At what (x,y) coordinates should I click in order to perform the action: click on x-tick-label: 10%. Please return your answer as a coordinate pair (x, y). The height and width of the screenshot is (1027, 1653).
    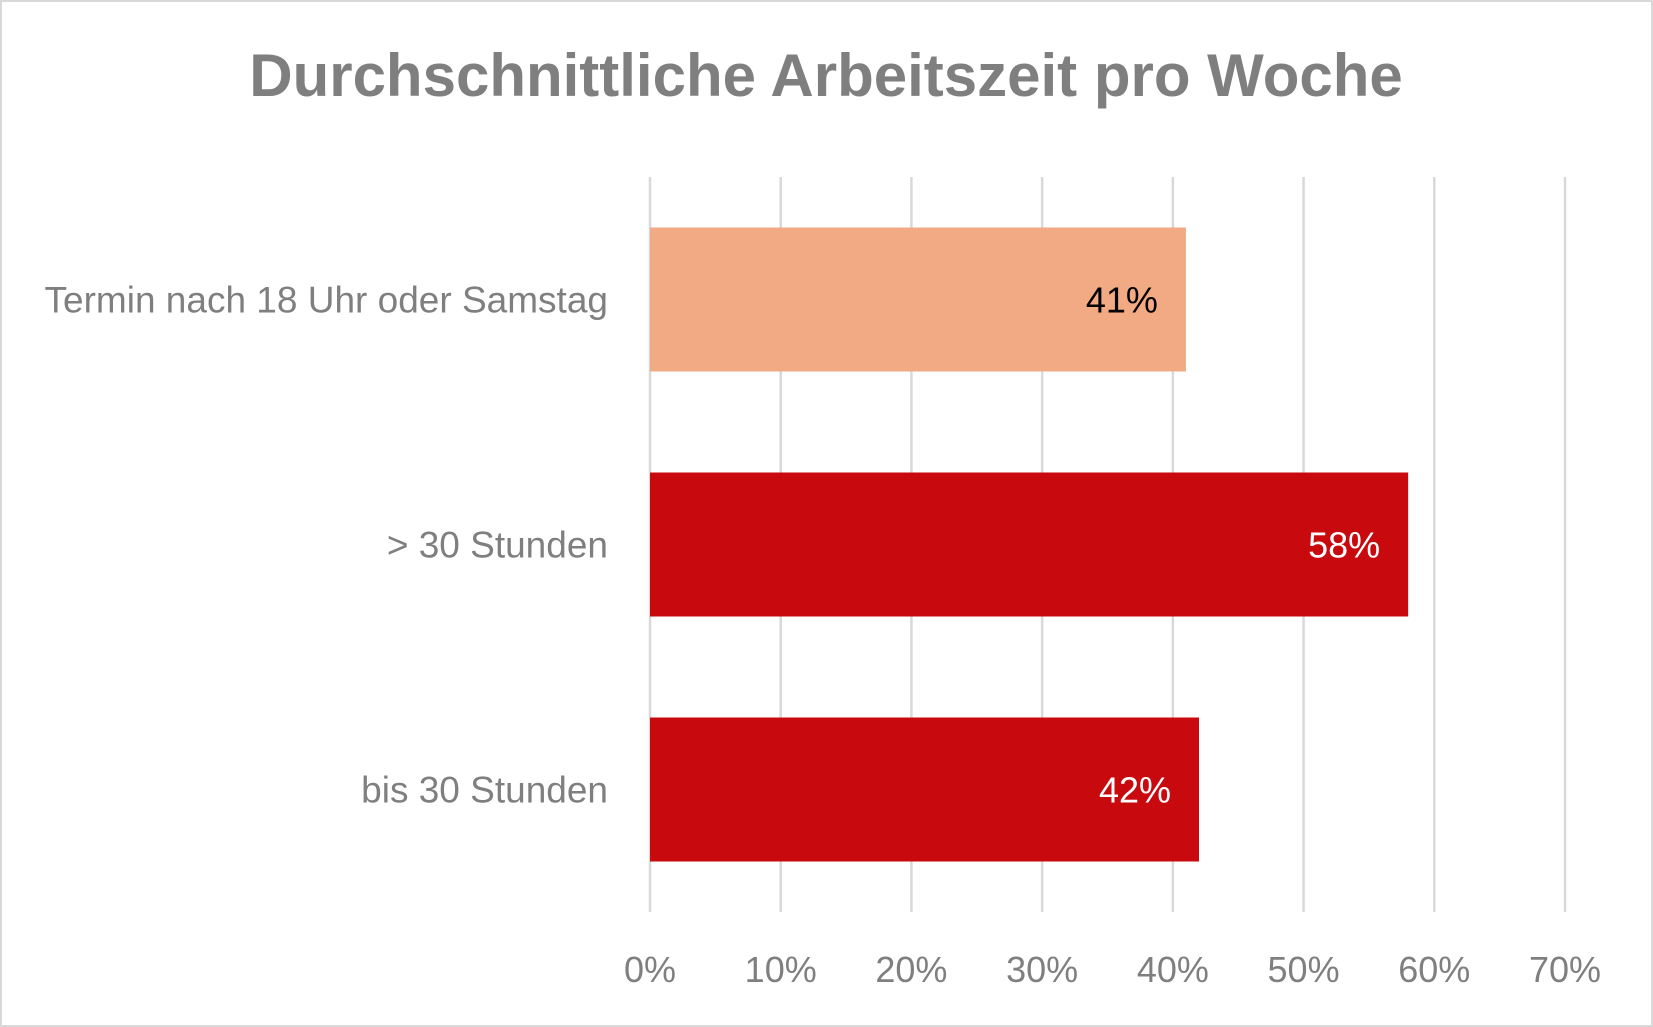
    Looking at the image, I should click on (781, 969).